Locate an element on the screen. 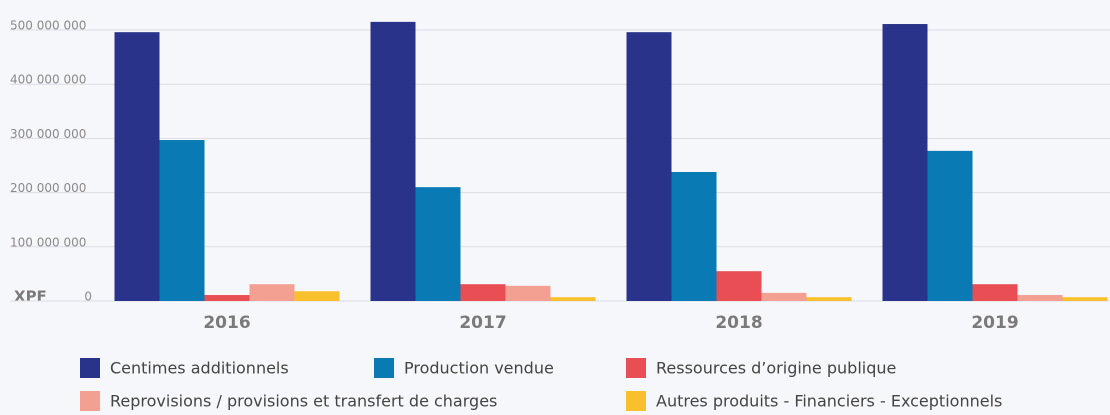  legend-label: Production vendue is located at coordinates (479, 368).